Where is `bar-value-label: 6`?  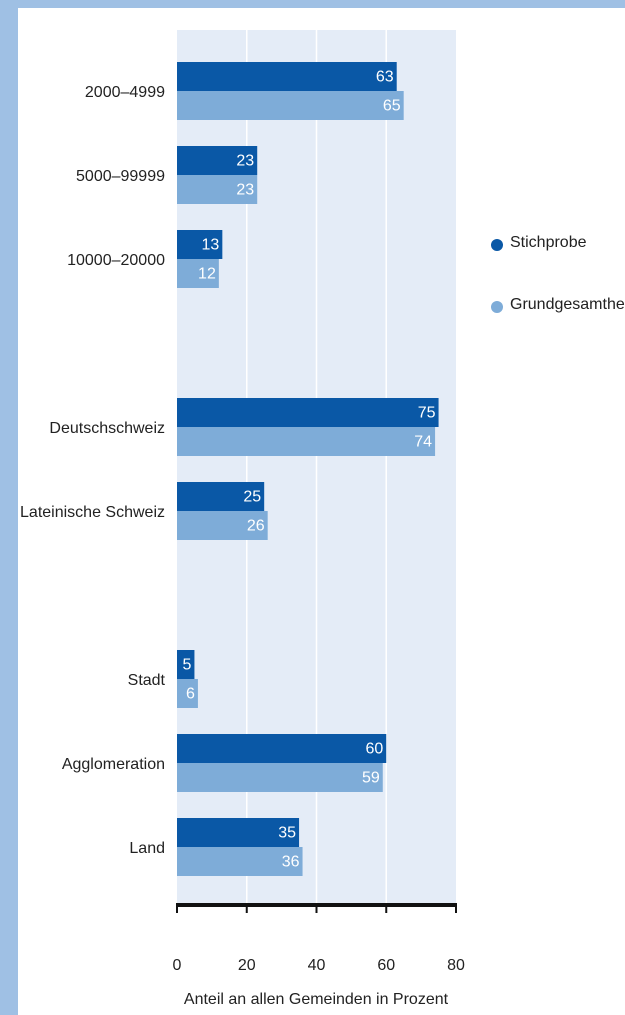 bar-value-label: 6 is located at coordinates (190, 694).